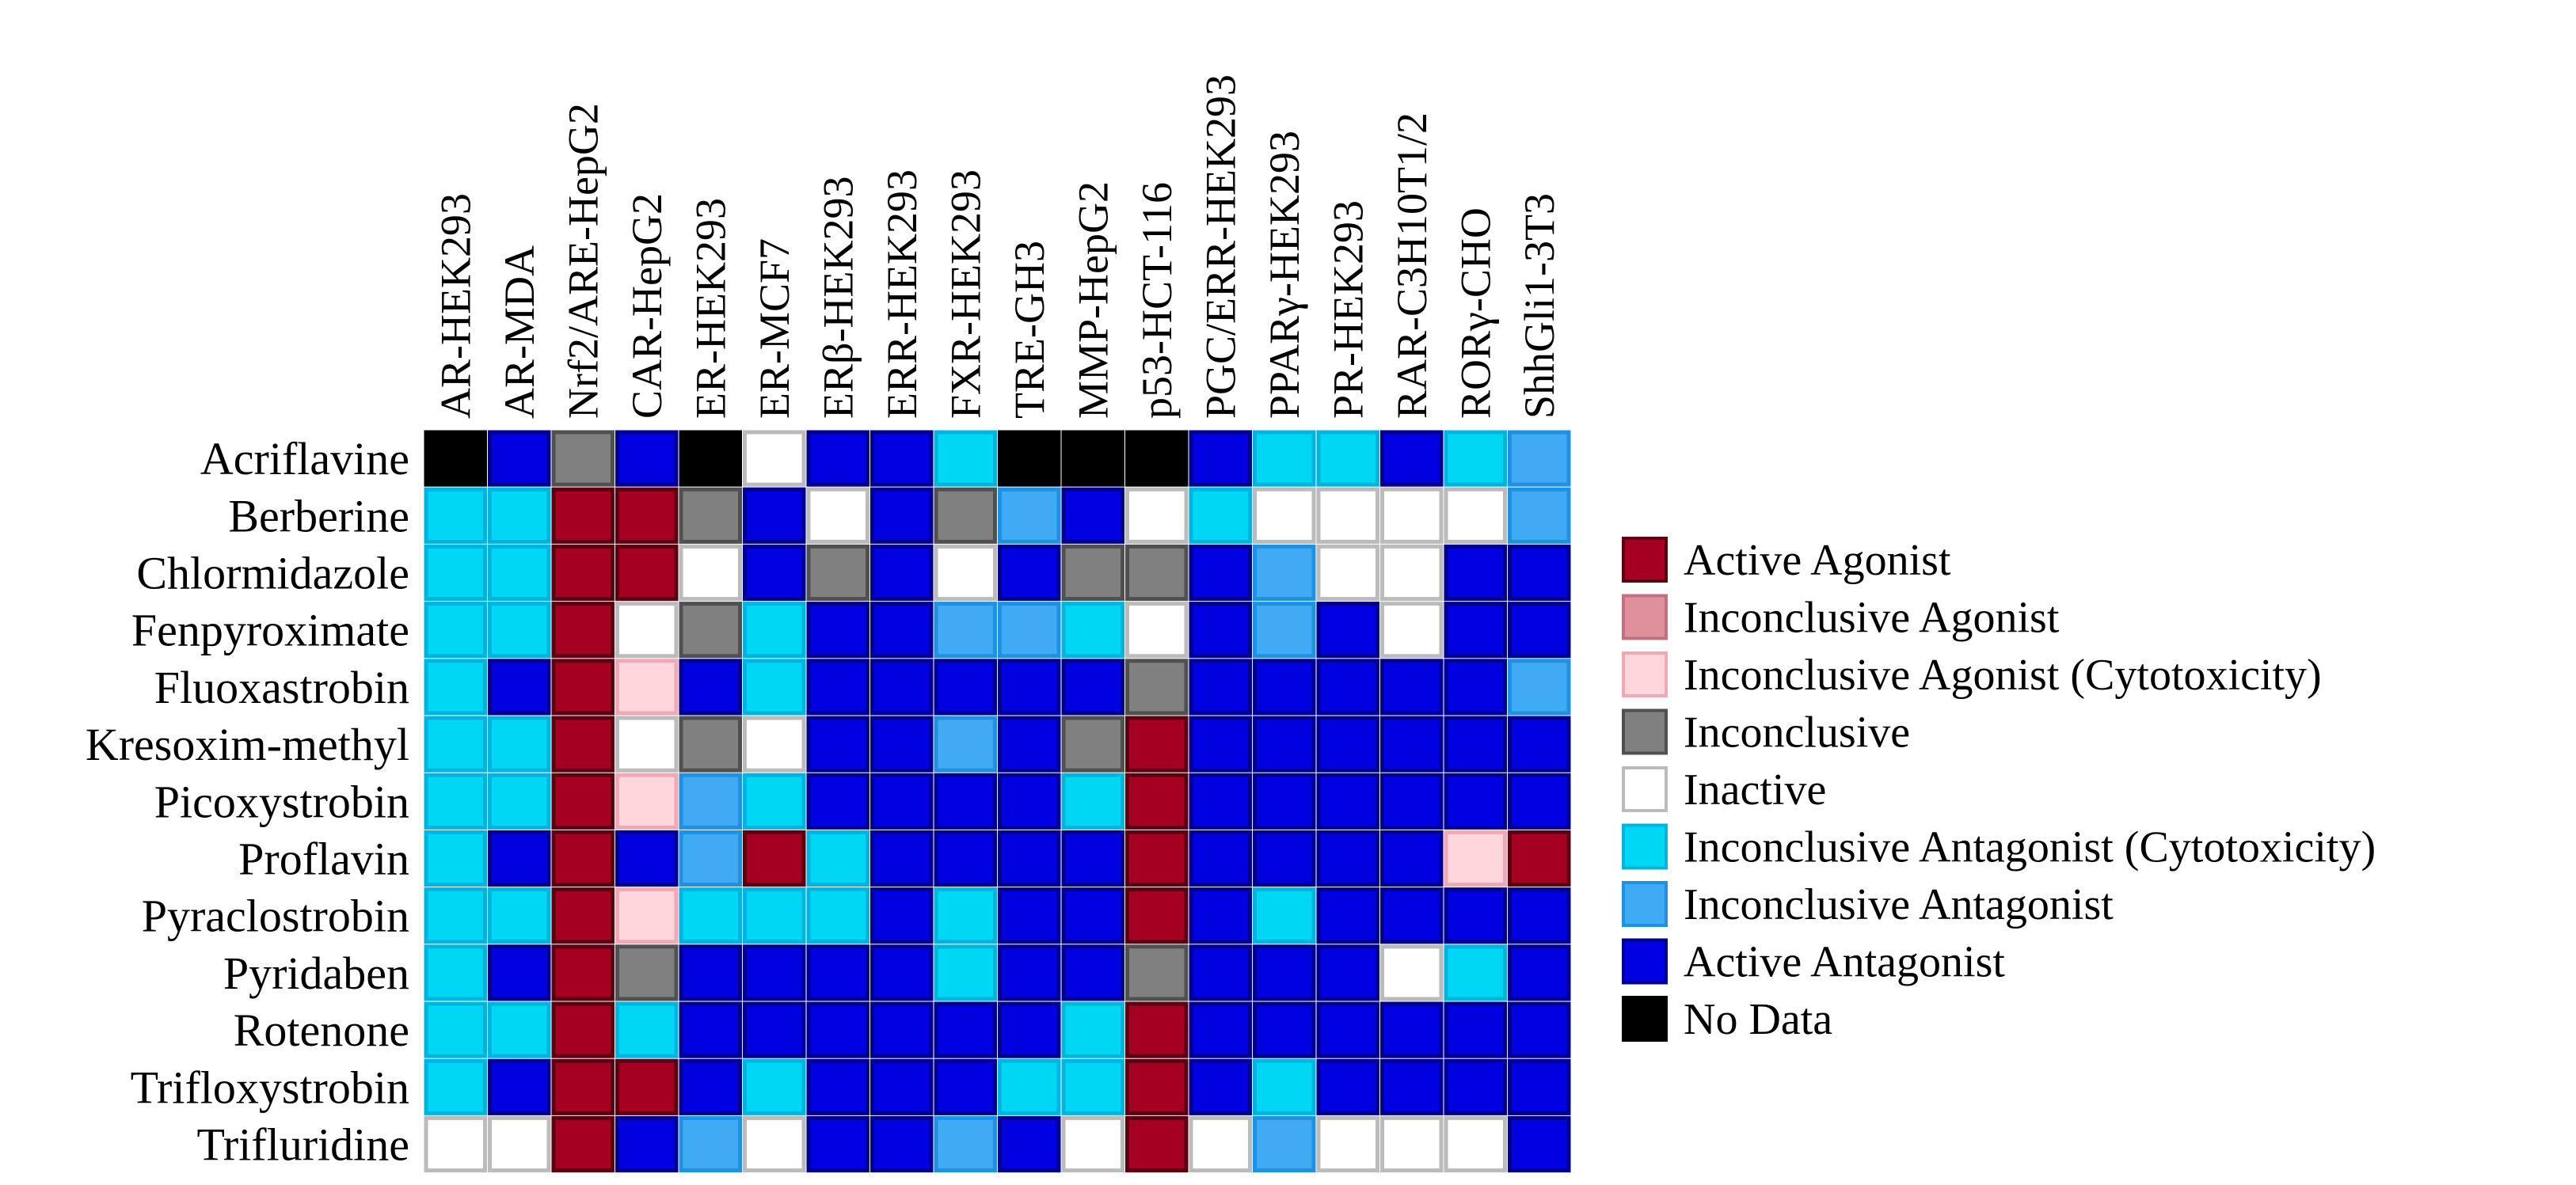 The height and width of the screenshot is (1185, 2576). What do you see at coordinates (1475, 313) in the screenshot?
I see `column-label: RORγ-CHO` at bounding box center [1475, 313].